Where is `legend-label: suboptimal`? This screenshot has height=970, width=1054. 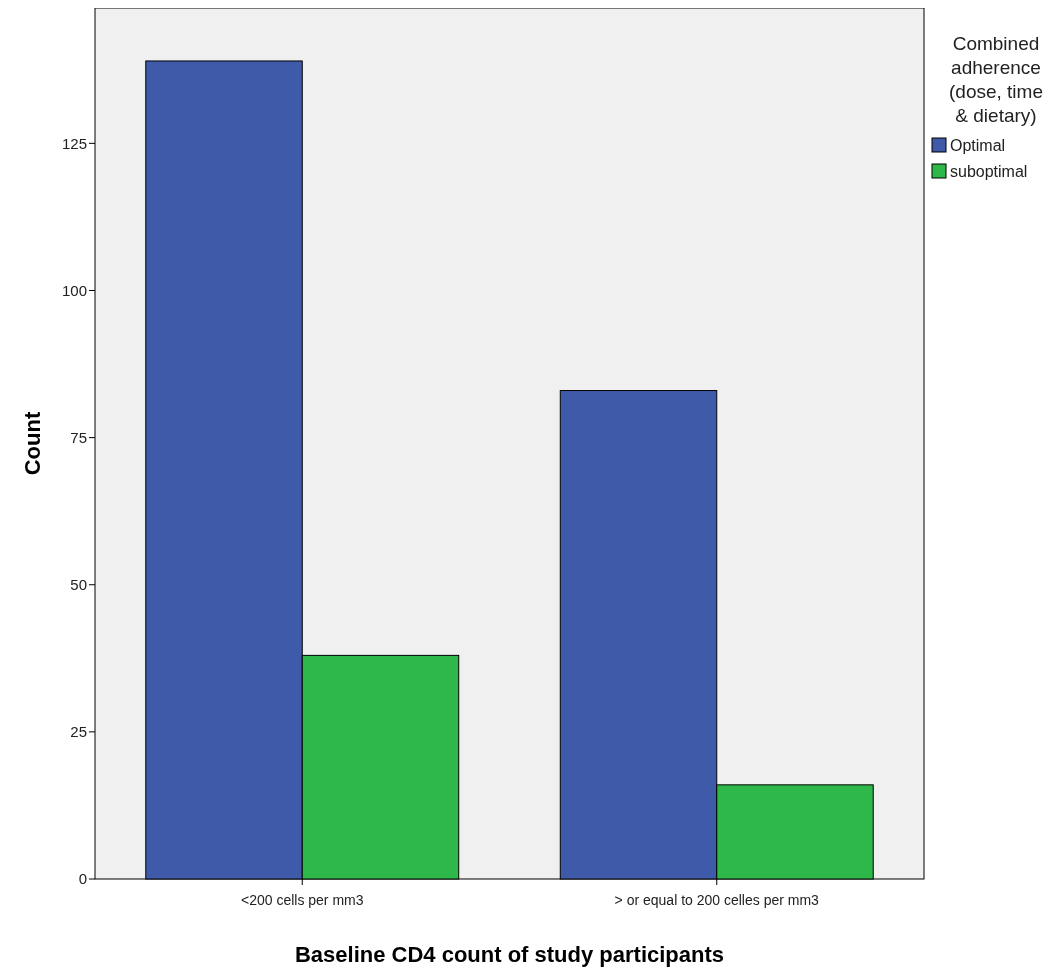 legend-label: suboptimal is located at coordinates (989, 171).